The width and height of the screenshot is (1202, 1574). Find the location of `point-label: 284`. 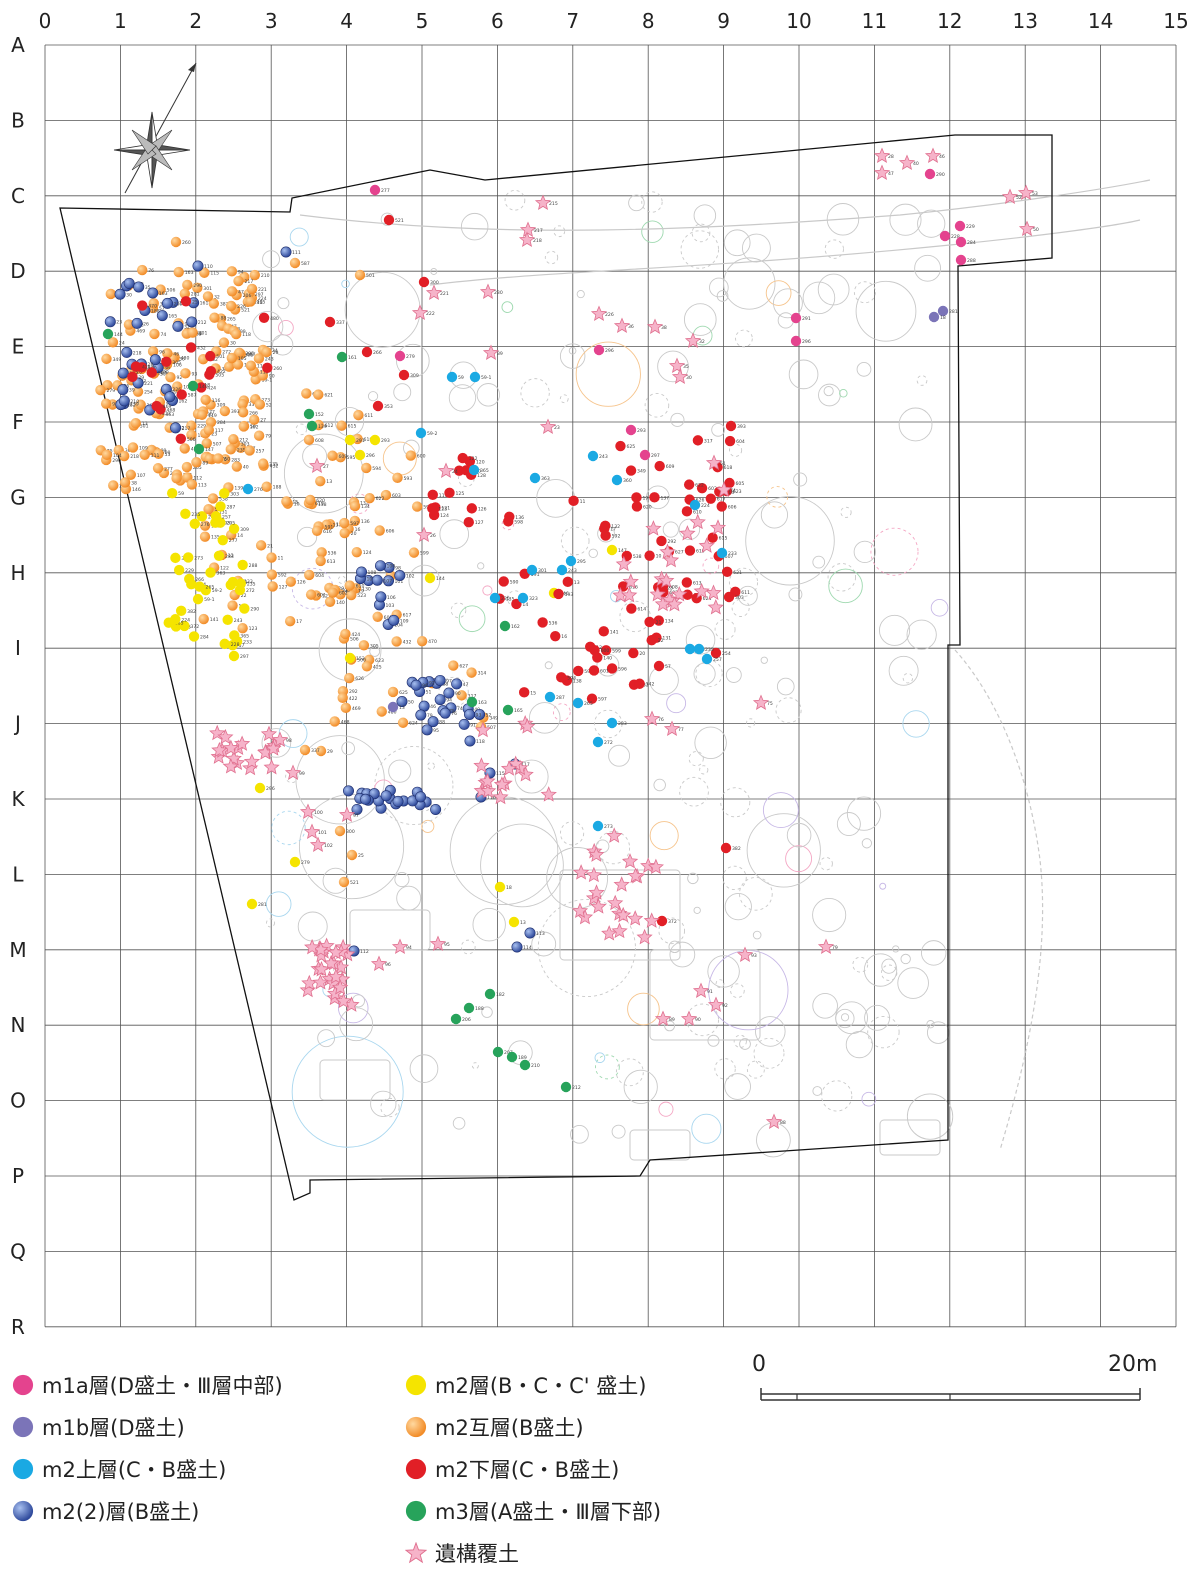

point-label: 284 is located at coordinates (971, 243).